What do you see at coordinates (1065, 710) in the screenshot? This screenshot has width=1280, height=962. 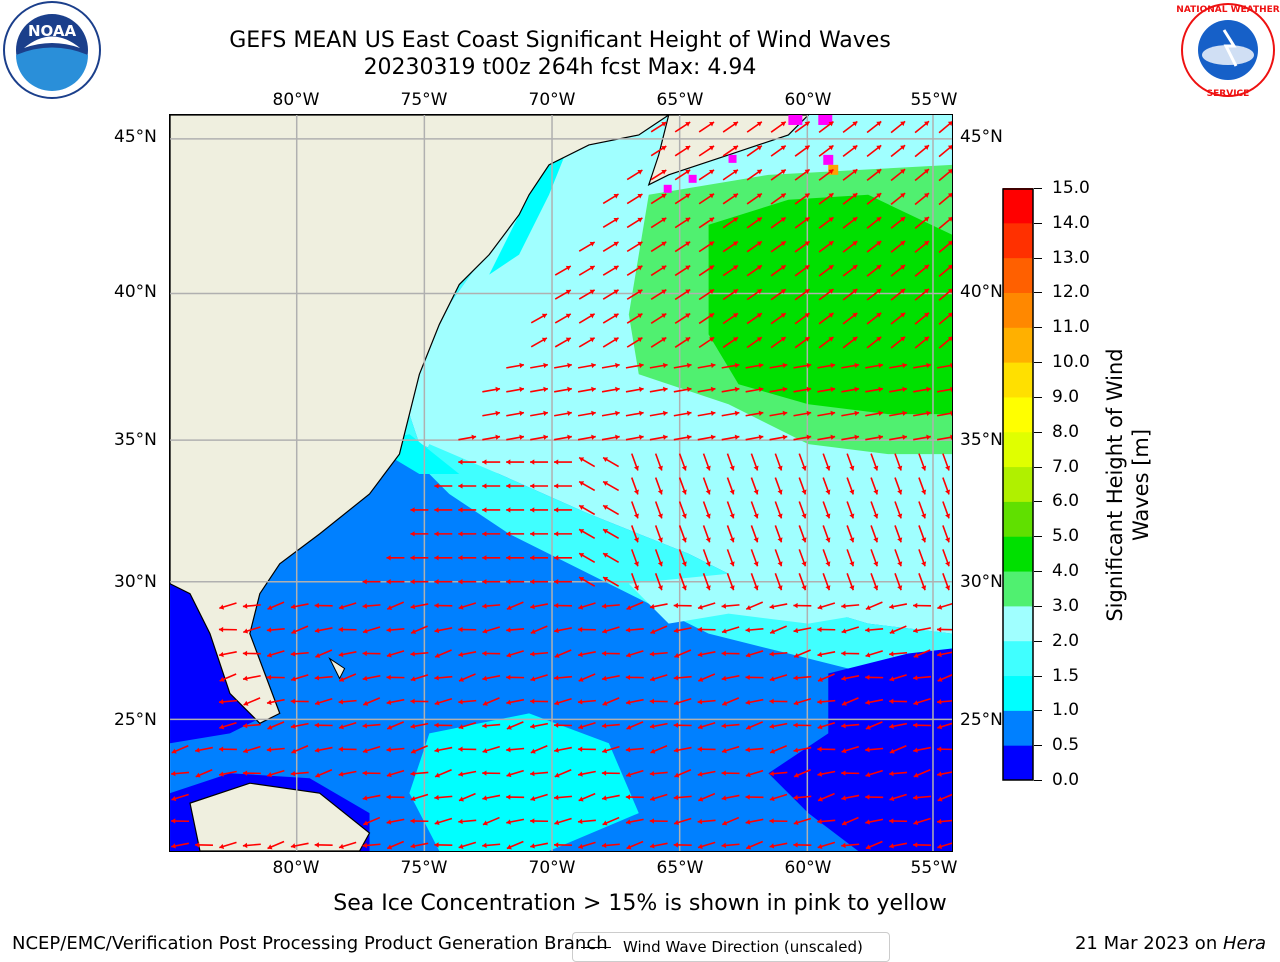 I see `colorbar-tick-label: 1.0` at bounding box center [1065, 710].